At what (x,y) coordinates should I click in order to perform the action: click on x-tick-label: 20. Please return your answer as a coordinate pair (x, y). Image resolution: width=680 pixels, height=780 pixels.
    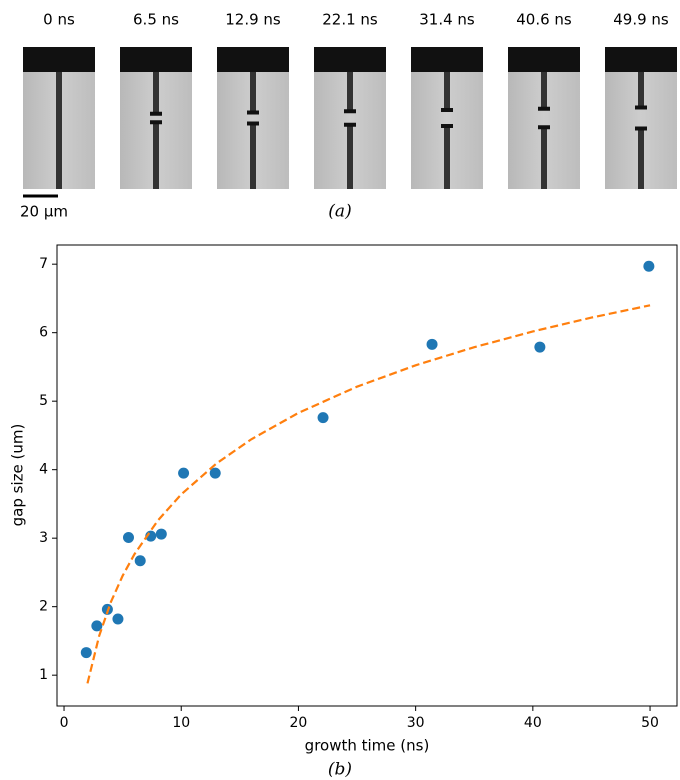
    Looking at the image, I should click on (299, 723).